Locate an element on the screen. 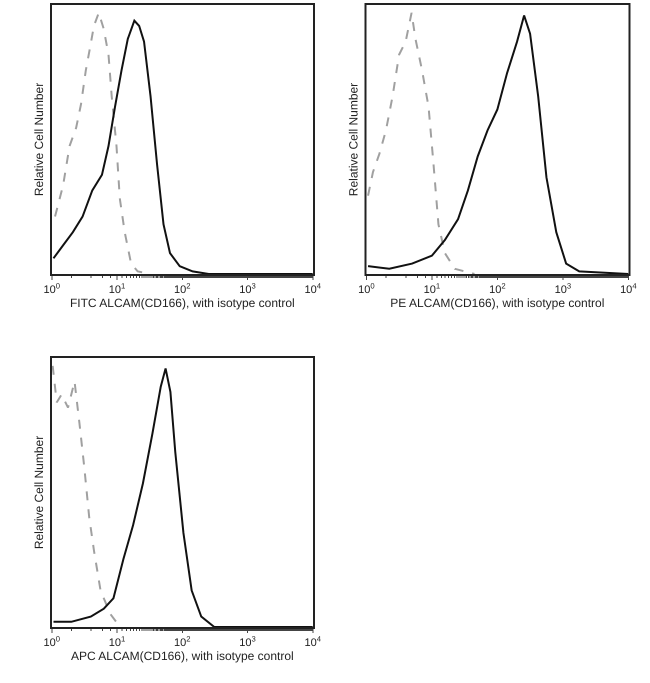 This screenshot has width=650, height=683. x-axis-title: APC ALCAM(CD166), with isotype control is located at coordinates (182, 655).